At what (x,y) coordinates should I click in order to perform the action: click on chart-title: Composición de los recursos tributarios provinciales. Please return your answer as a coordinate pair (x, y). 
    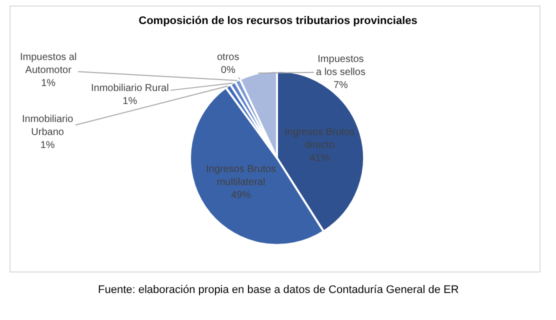
    Looking at the image, I should click on (278, 20).